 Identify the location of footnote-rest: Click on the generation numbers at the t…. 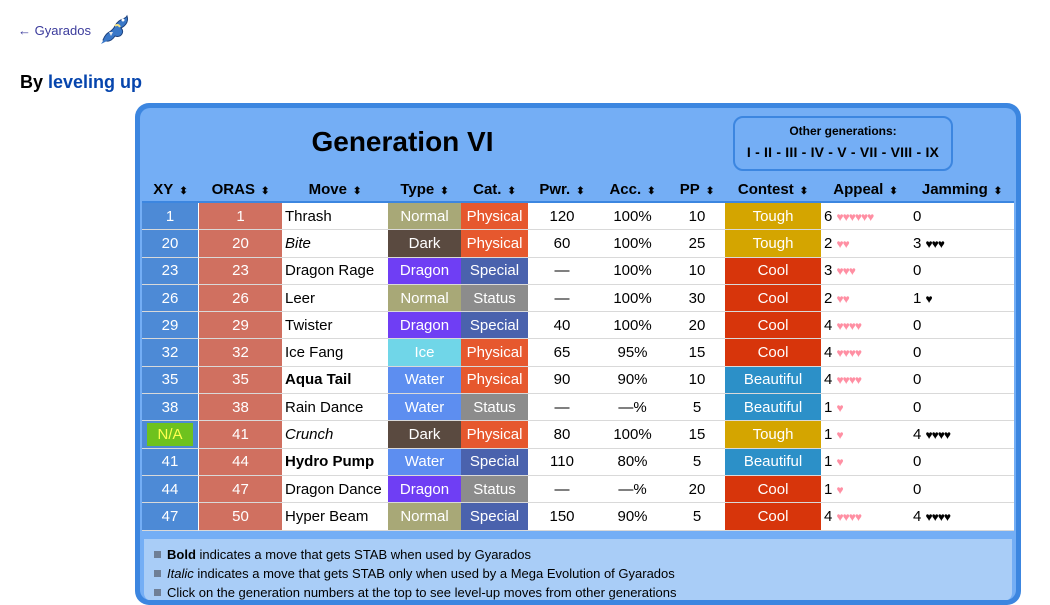
(422, 592).